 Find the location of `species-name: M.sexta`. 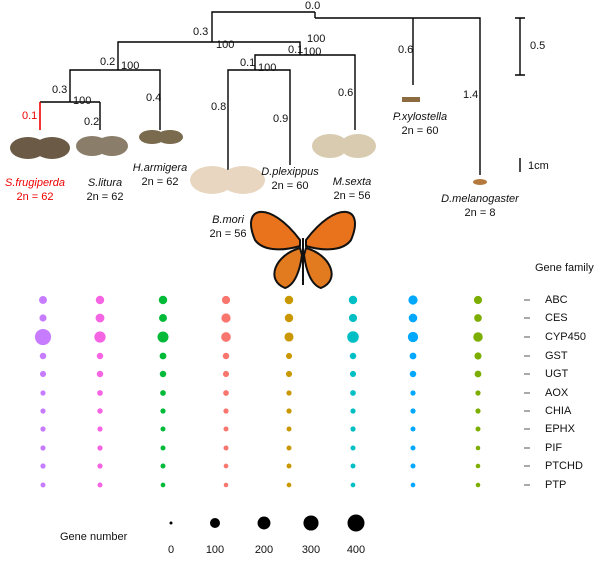

species-name: M.sexta is located at coordinates (352, 182).